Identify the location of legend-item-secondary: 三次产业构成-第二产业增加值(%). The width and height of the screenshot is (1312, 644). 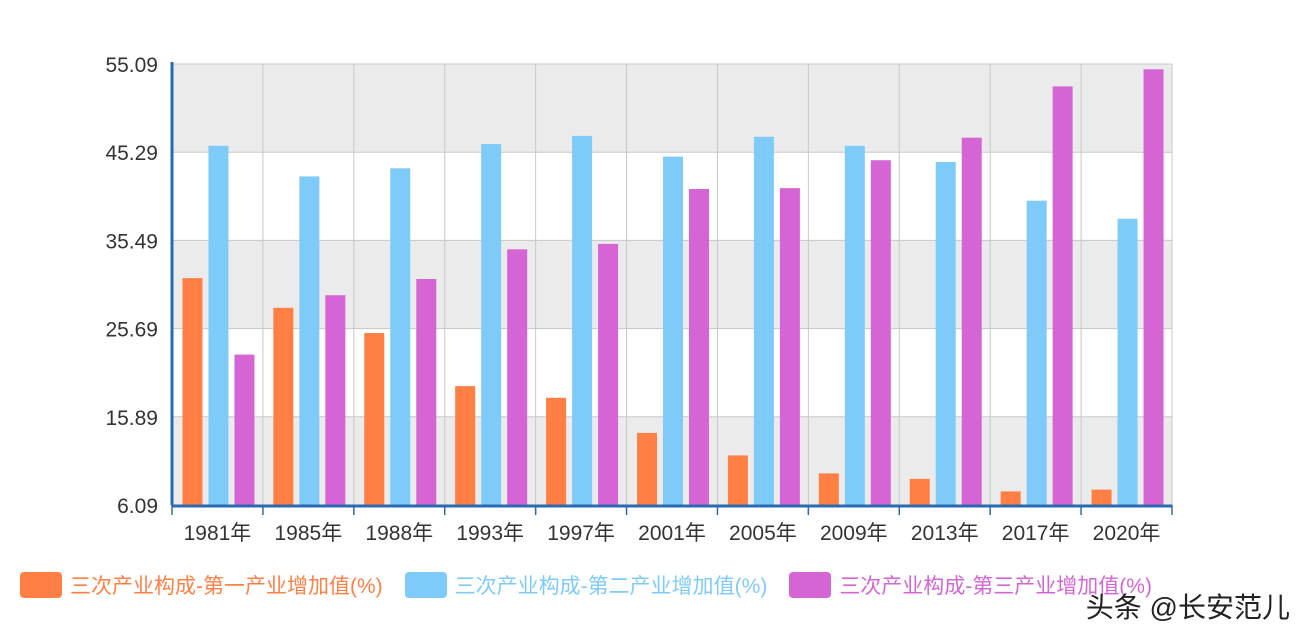
(586, 585).